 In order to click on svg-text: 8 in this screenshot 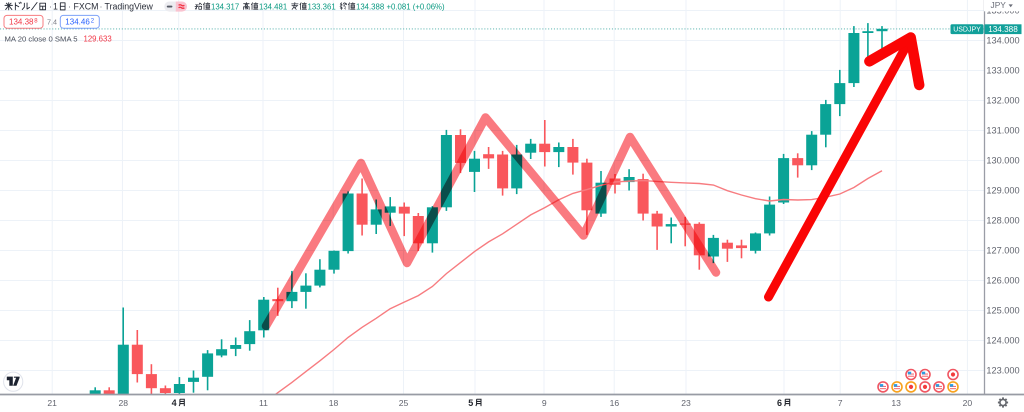, I will do `click(36, 21)`.